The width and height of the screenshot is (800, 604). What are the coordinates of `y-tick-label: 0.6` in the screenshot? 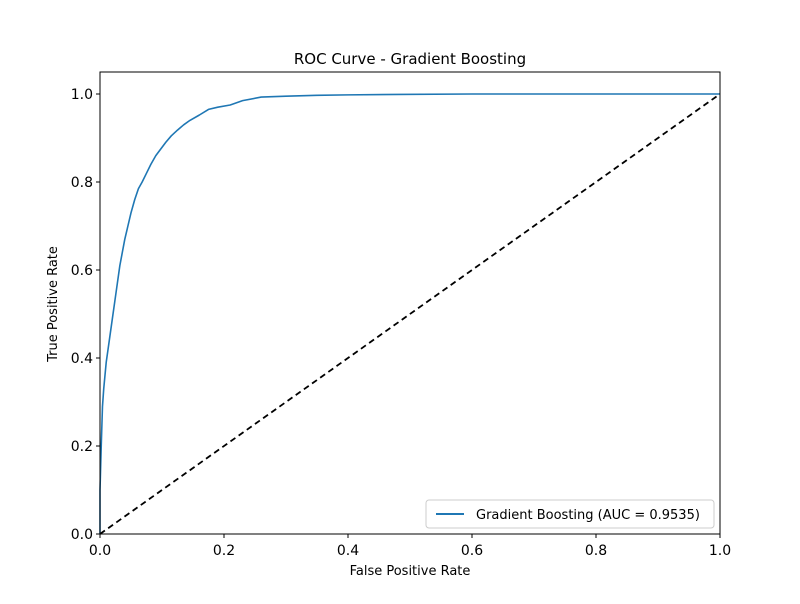 It's located at (82, 271).